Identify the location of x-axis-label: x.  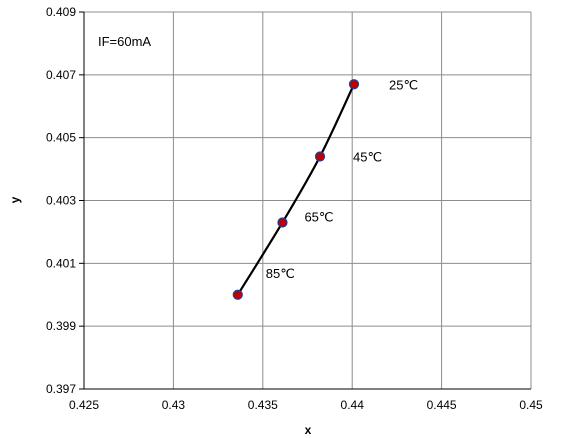
(308, 430).